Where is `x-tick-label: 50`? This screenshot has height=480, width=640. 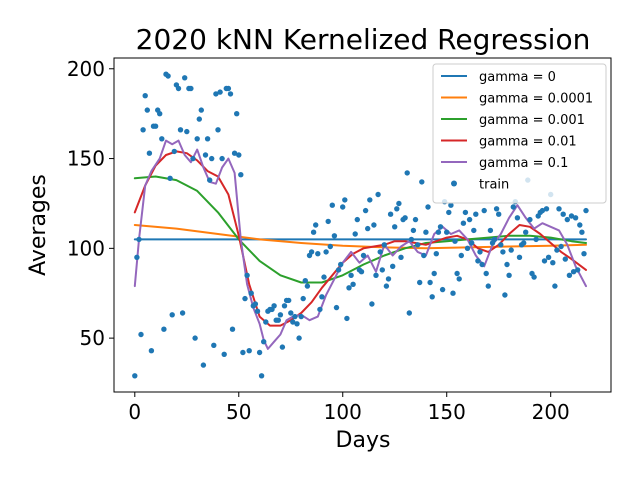
x-tick-label: 50 is located at coordinates (238, 412).